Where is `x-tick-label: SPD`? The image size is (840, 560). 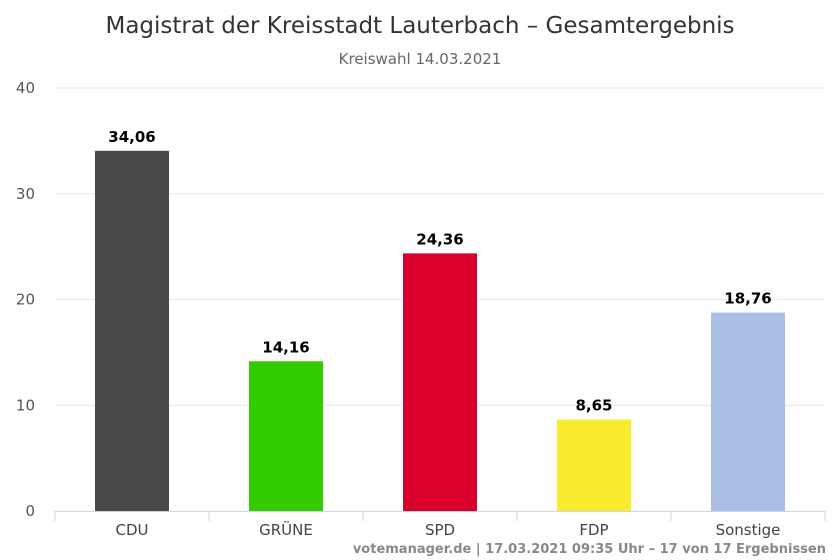 x-tick-label: SPD is located at coordinates (440, 530).